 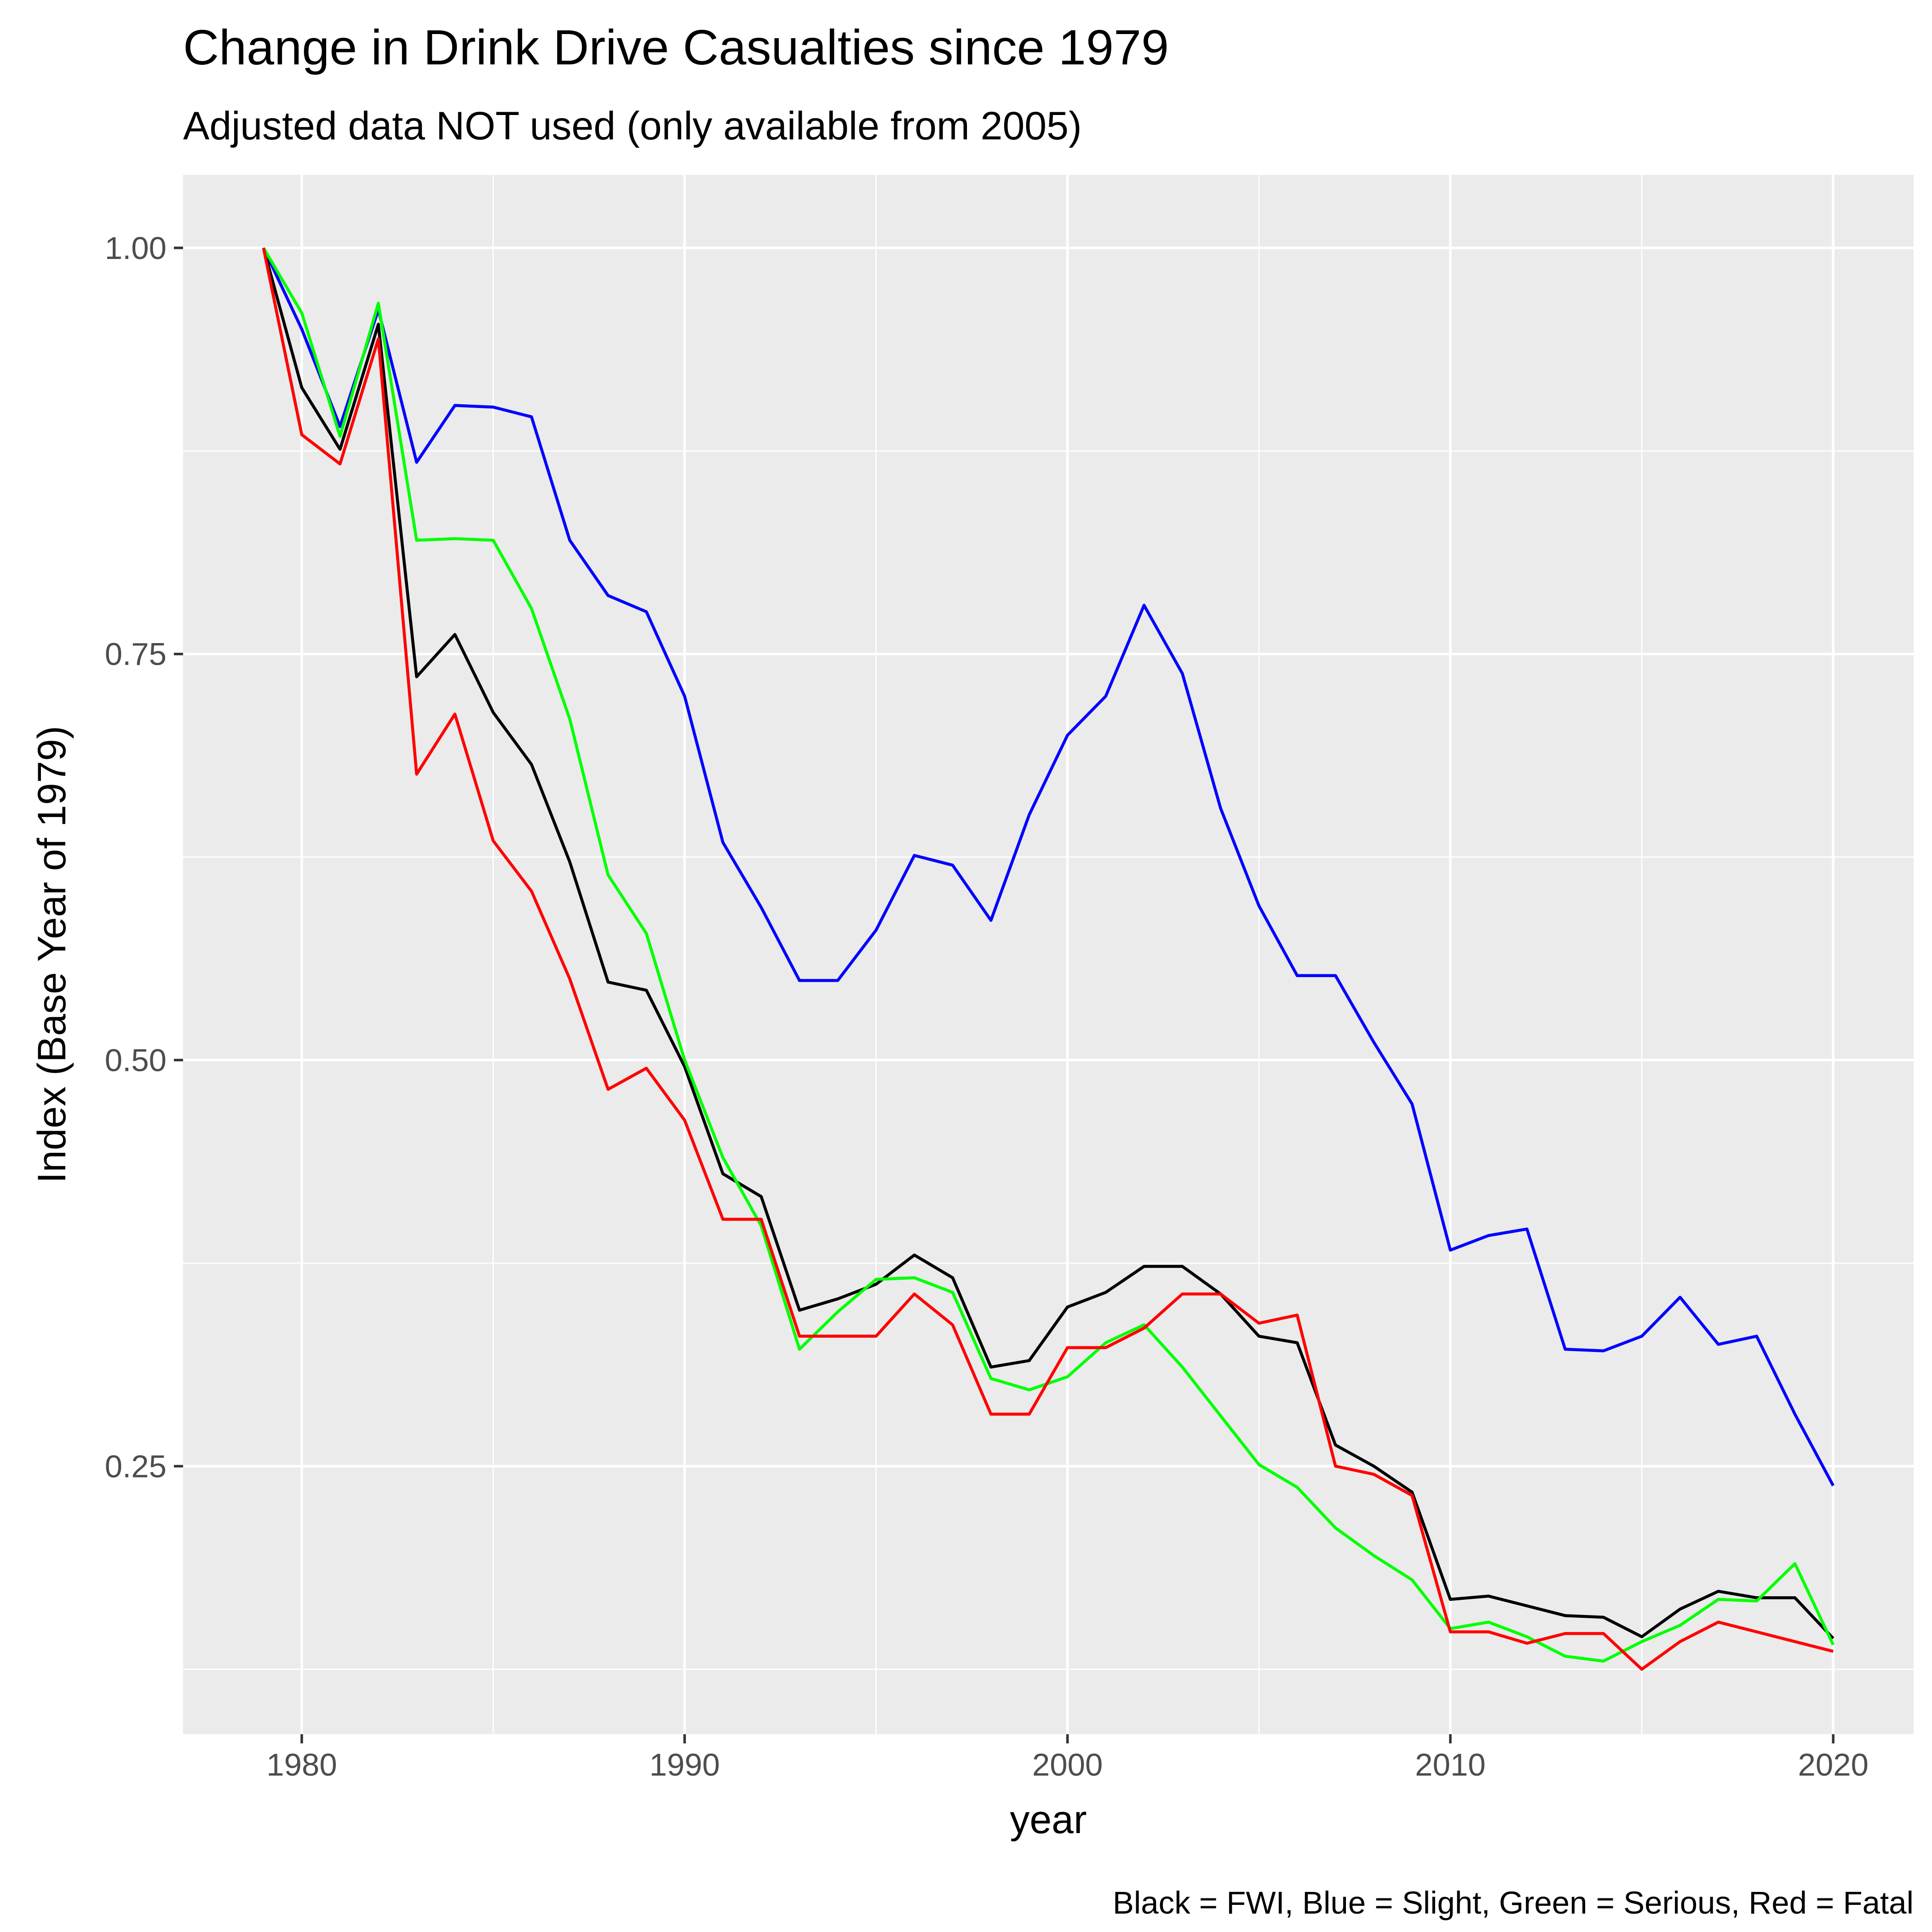 I want to click on y-tick-label: 1.00, so click(x=136, y=248).